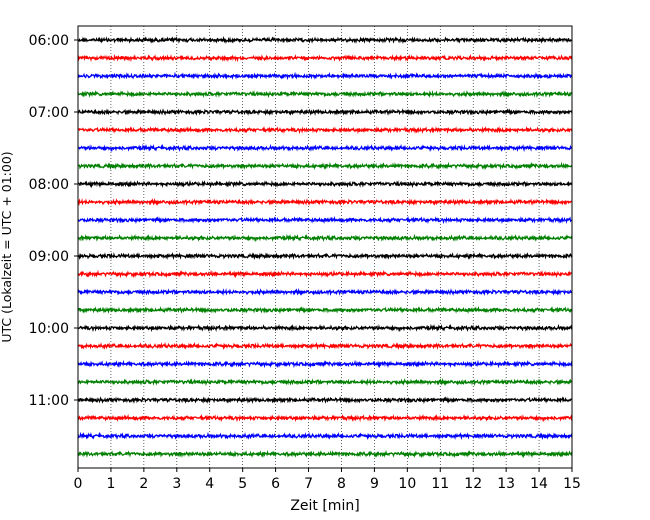  Describe the element at coordinates (7, 246) in the screenshot. I see `y-axis-label: UTC (Lokalzeit = UTC + 01:00)` at that location.